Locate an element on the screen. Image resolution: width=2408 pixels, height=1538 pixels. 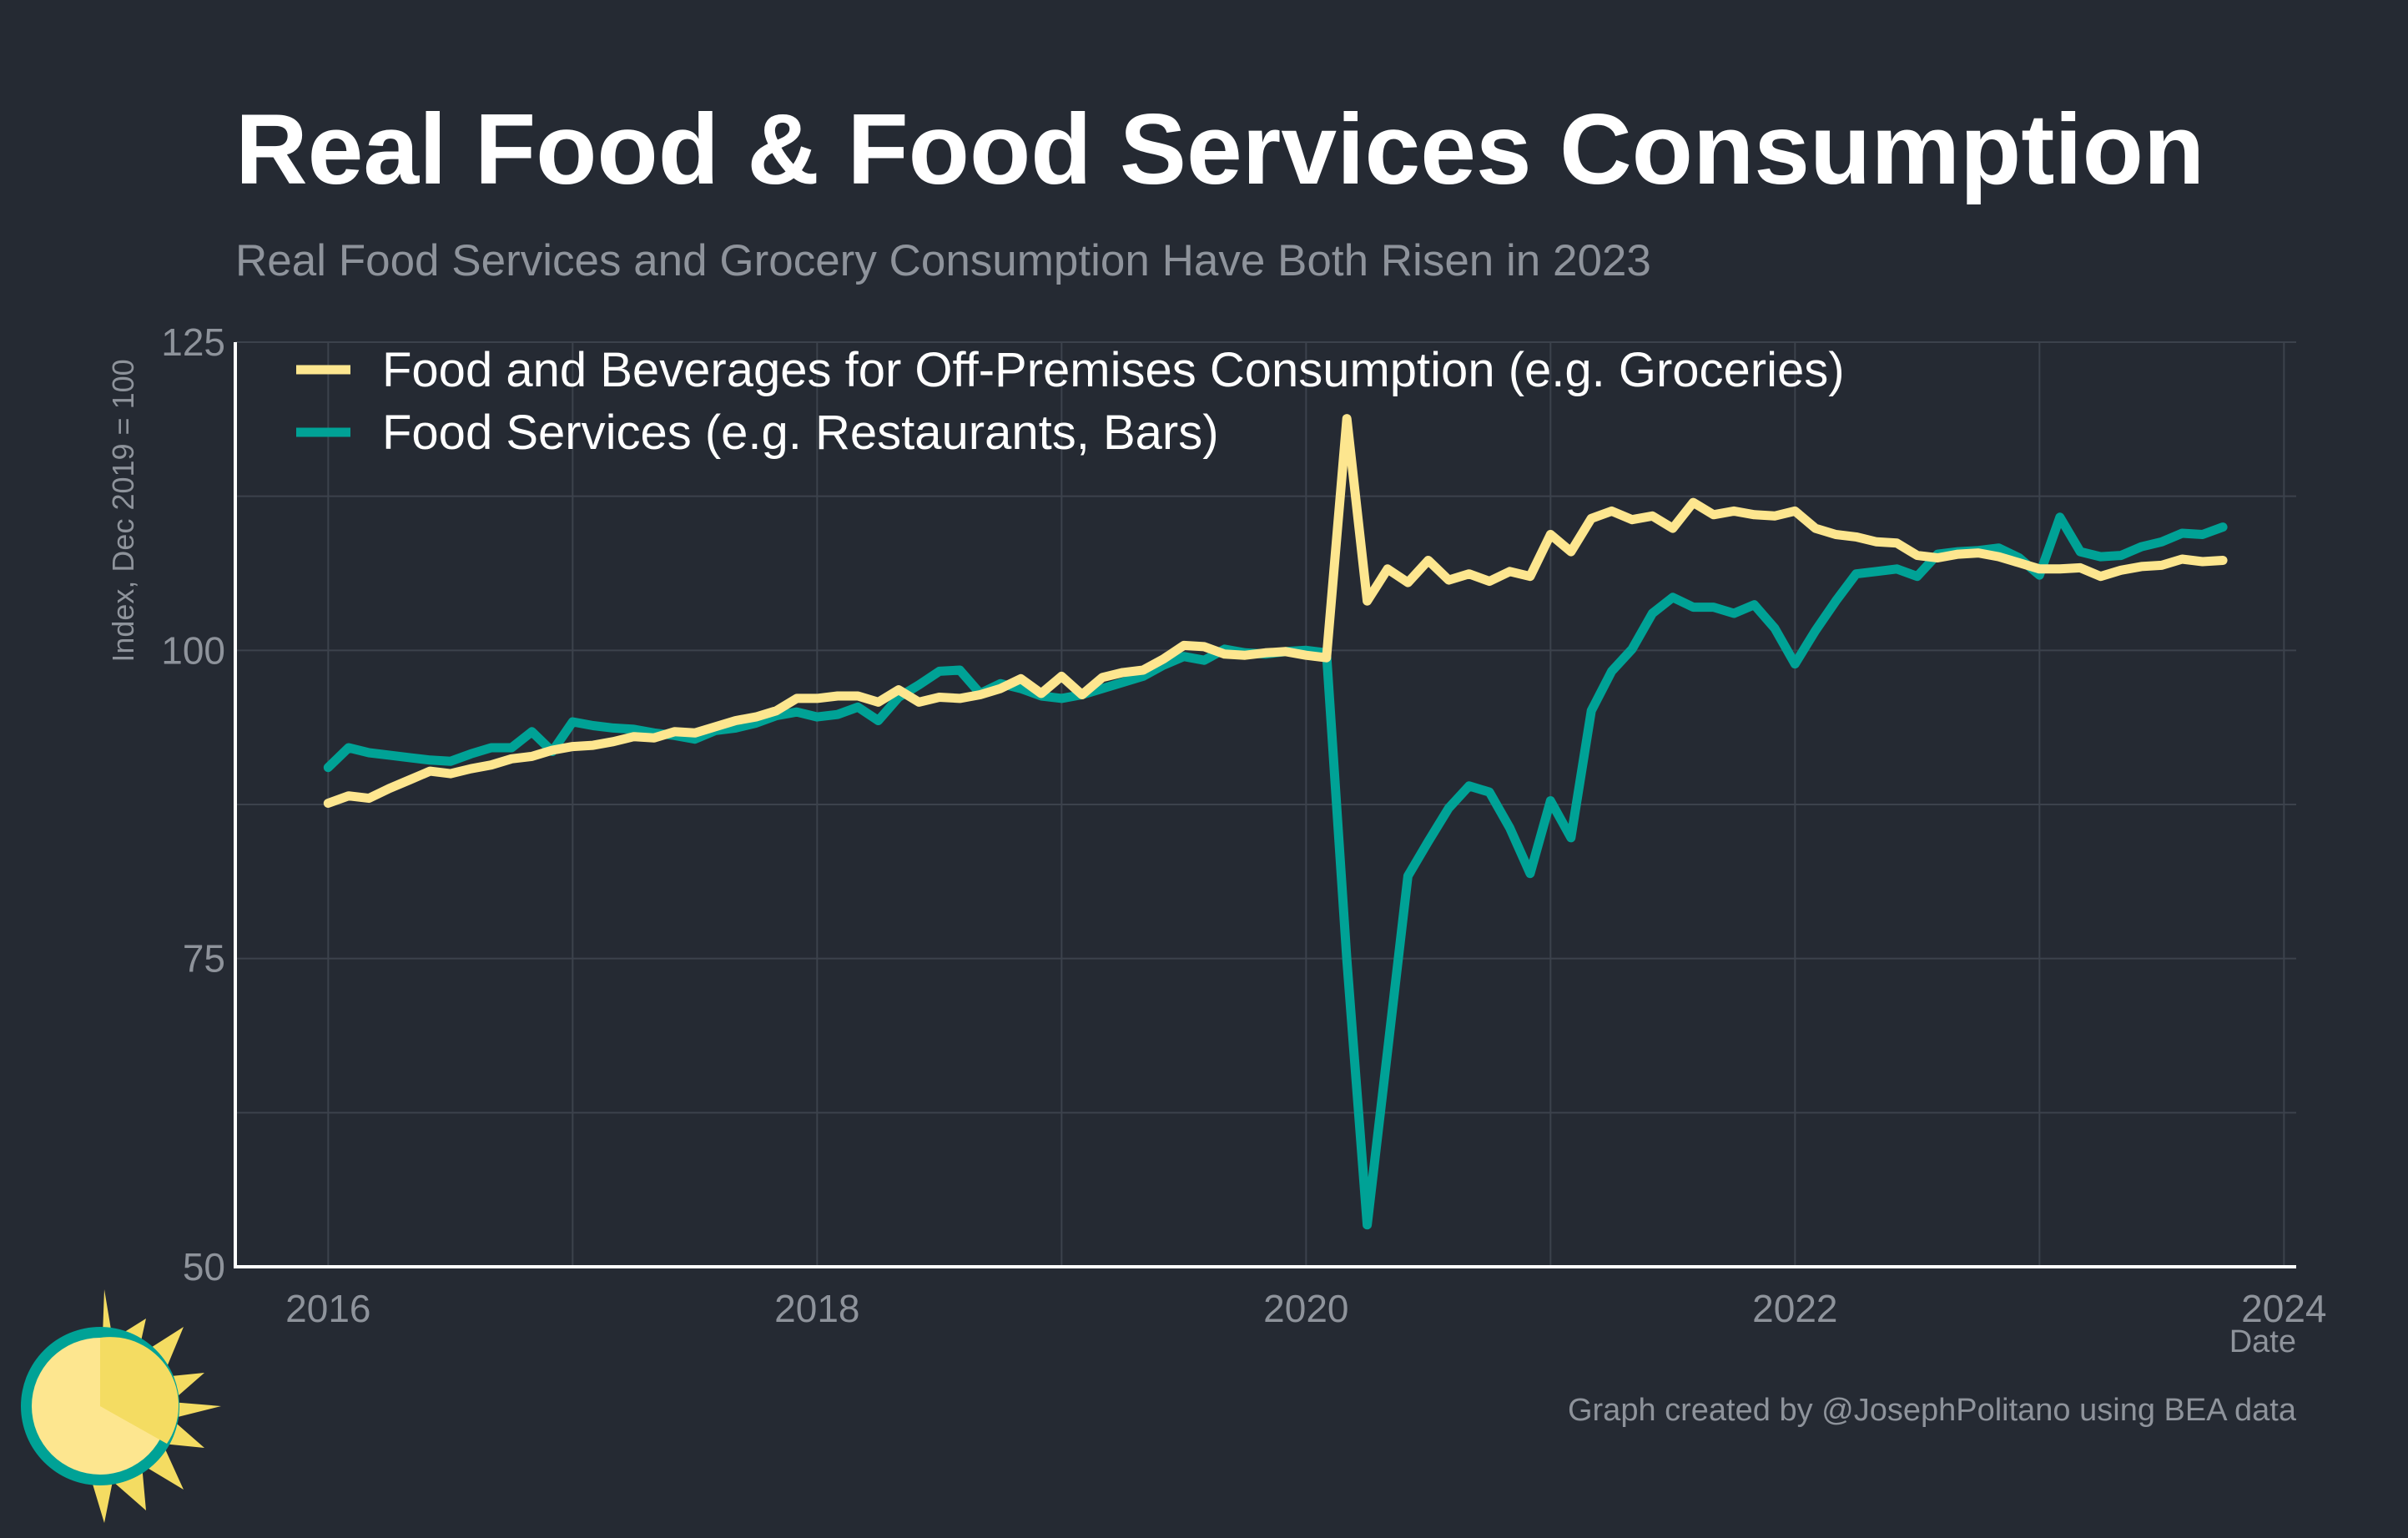
y-tick-labels: 50 75 100 125 is located at coordinates (193, 804).